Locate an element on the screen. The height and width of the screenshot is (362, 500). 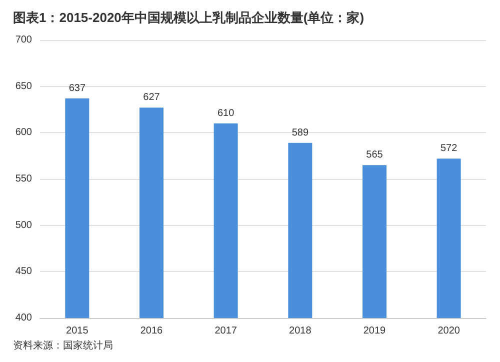
y-tick-label: 650 is located at coordinates (23, 86).